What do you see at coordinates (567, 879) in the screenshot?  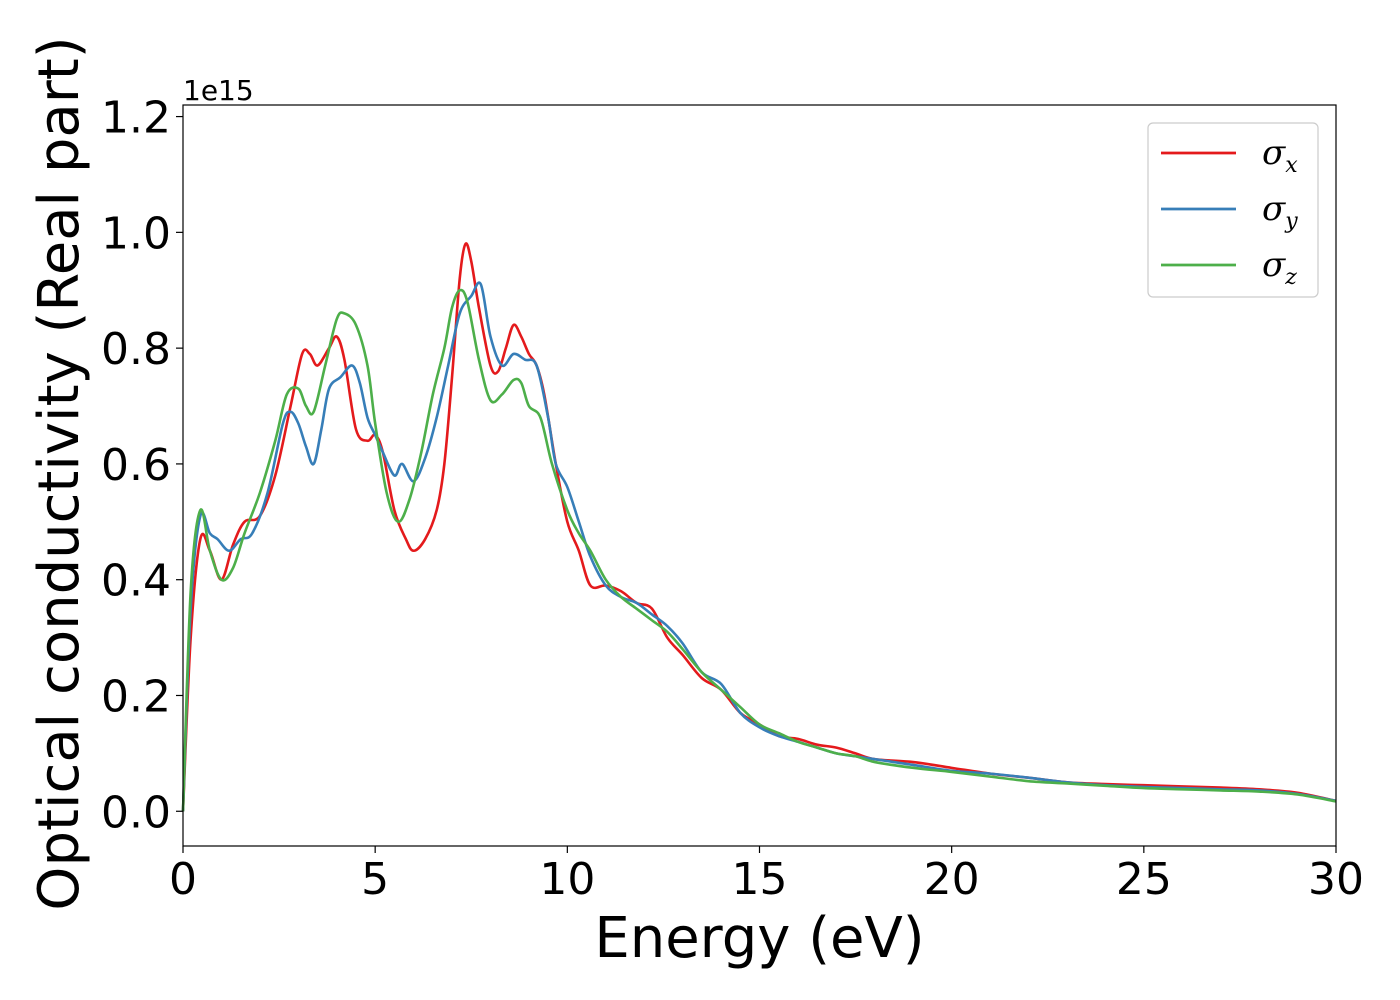 I see `x-tick-label: 10` at bounding box center [567, 879].